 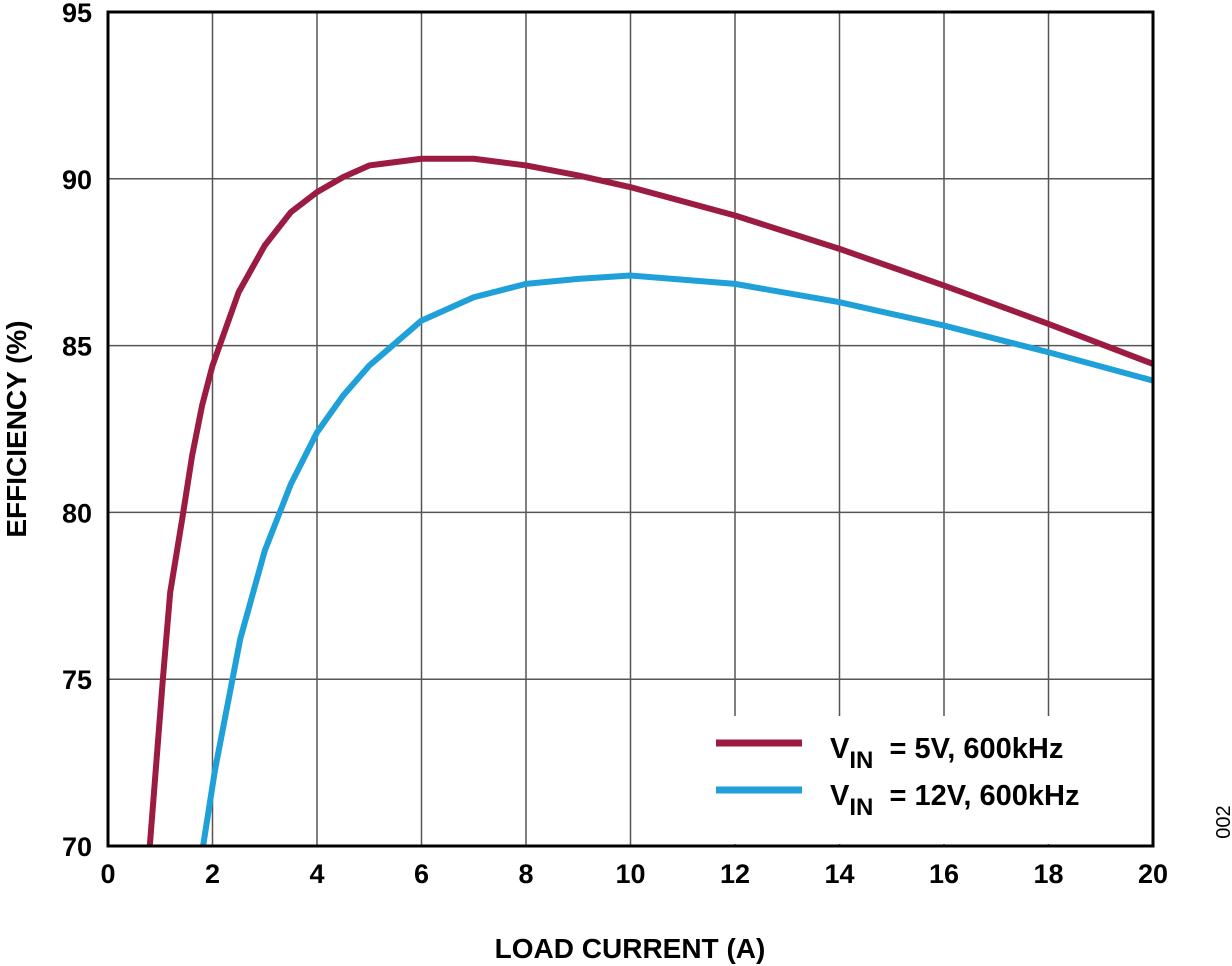 What do you see at coordinates (212, 874) in the screenshot?
I see `x-tick-label: 2` at bounding box center [212, 874].